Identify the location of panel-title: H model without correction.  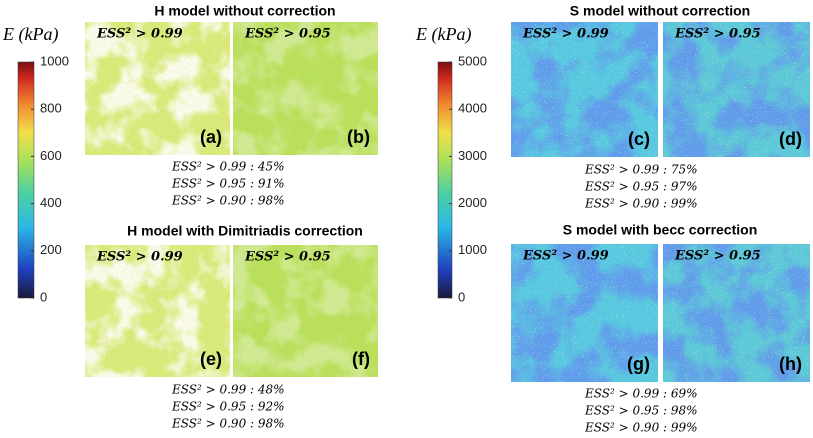
(244, 11).